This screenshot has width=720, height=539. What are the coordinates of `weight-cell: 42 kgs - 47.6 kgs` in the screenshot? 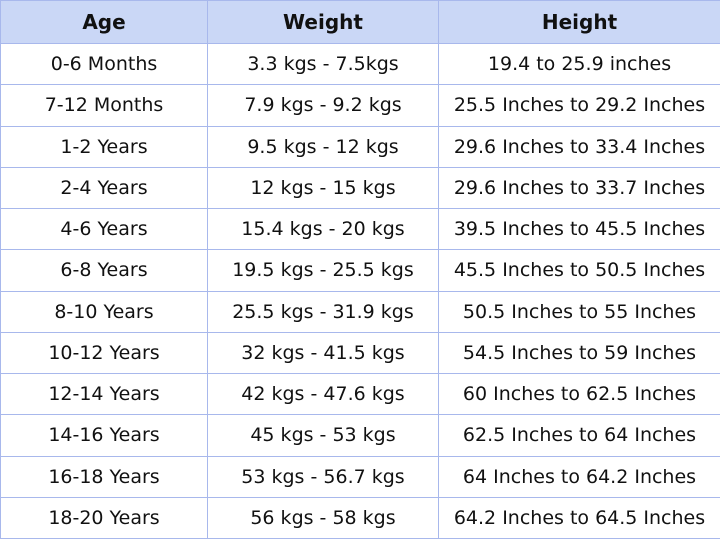 It's located at (323, 394).